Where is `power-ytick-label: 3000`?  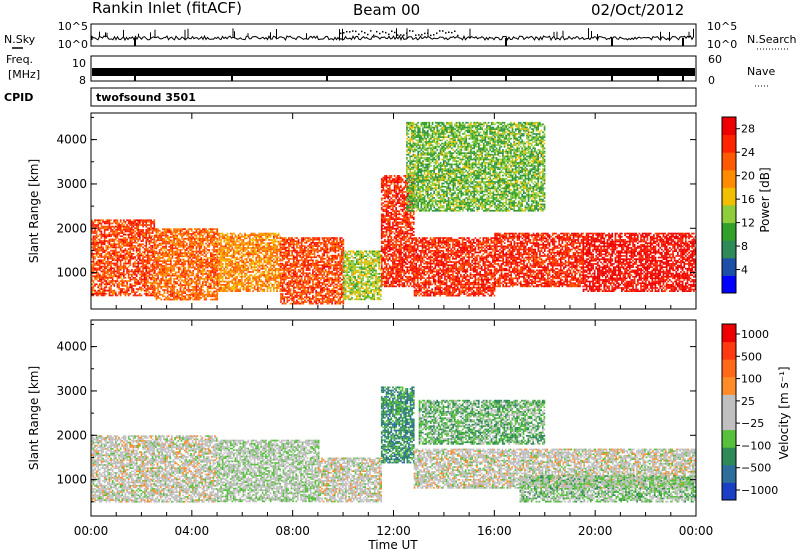 power-ytick-label: 3000 is located at coordinates (71, 184).